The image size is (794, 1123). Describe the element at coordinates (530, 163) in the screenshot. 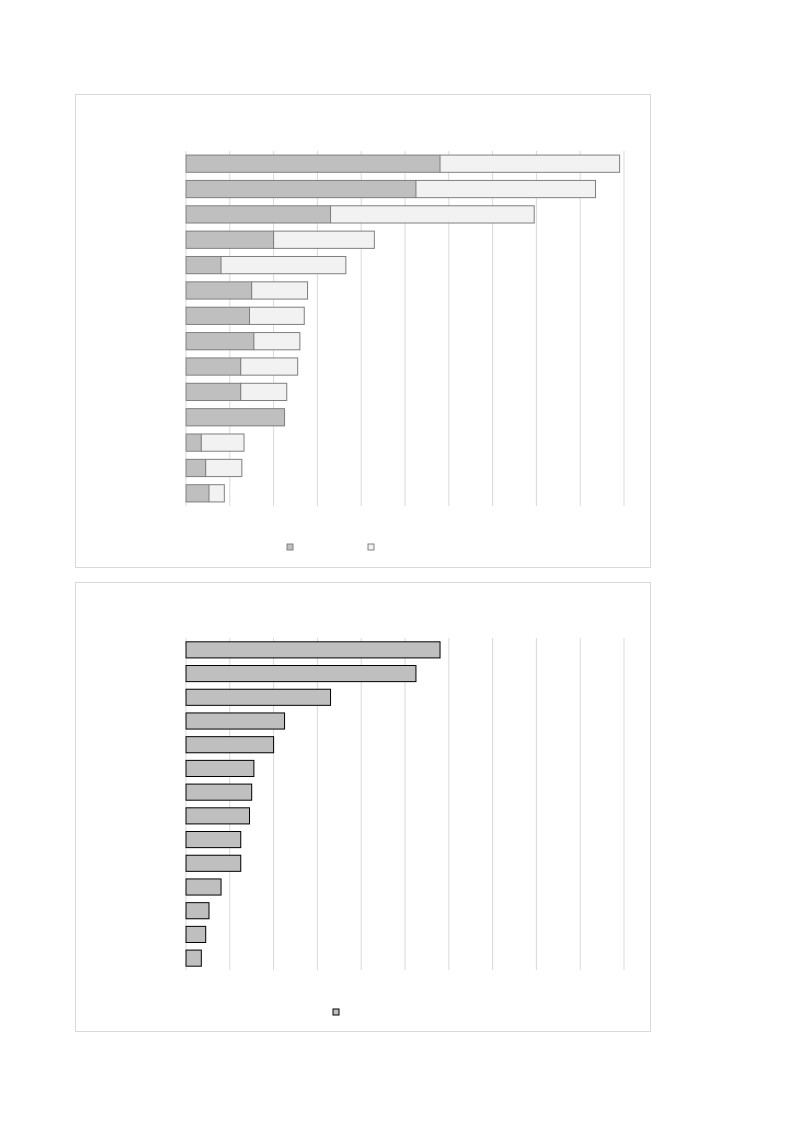

I see `bar-series2-cat1` at that location.